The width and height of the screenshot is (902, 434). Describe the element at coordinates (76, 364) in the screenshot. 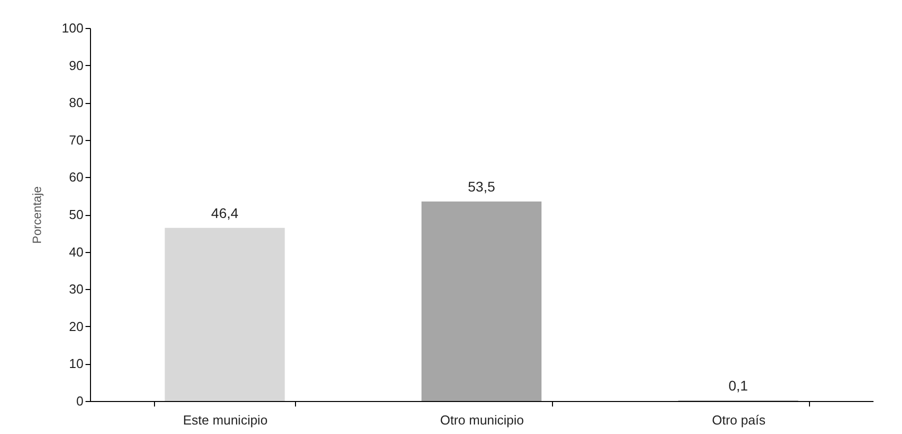

I see `y-tick-label: 10` at that location.